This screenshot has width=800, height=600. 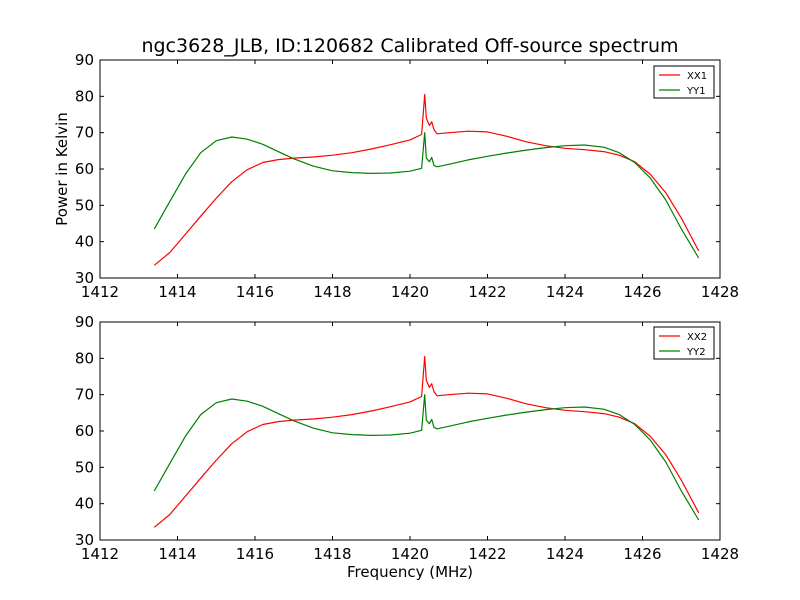 I want to click on legend-label-yy1: YY1, so click(x=696, y=91).